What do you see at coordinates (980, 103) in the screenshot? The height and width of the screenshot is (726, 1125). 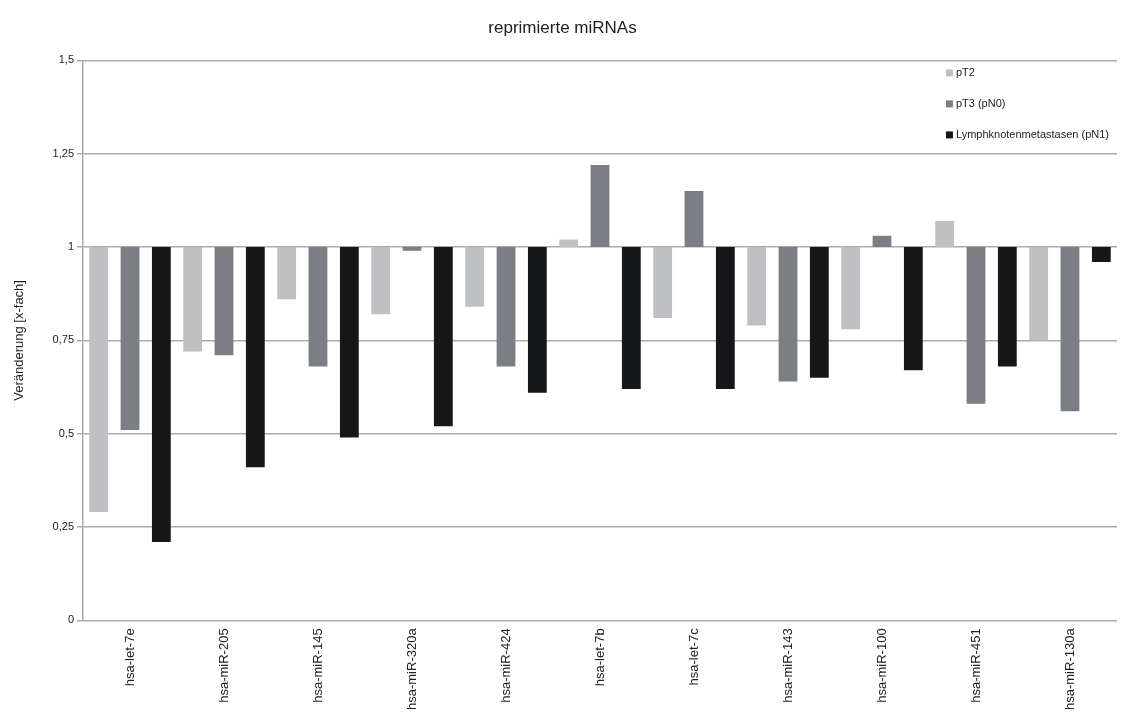 I see `legend-label: pT3 (pN0)` at bounding box center [980, 103].